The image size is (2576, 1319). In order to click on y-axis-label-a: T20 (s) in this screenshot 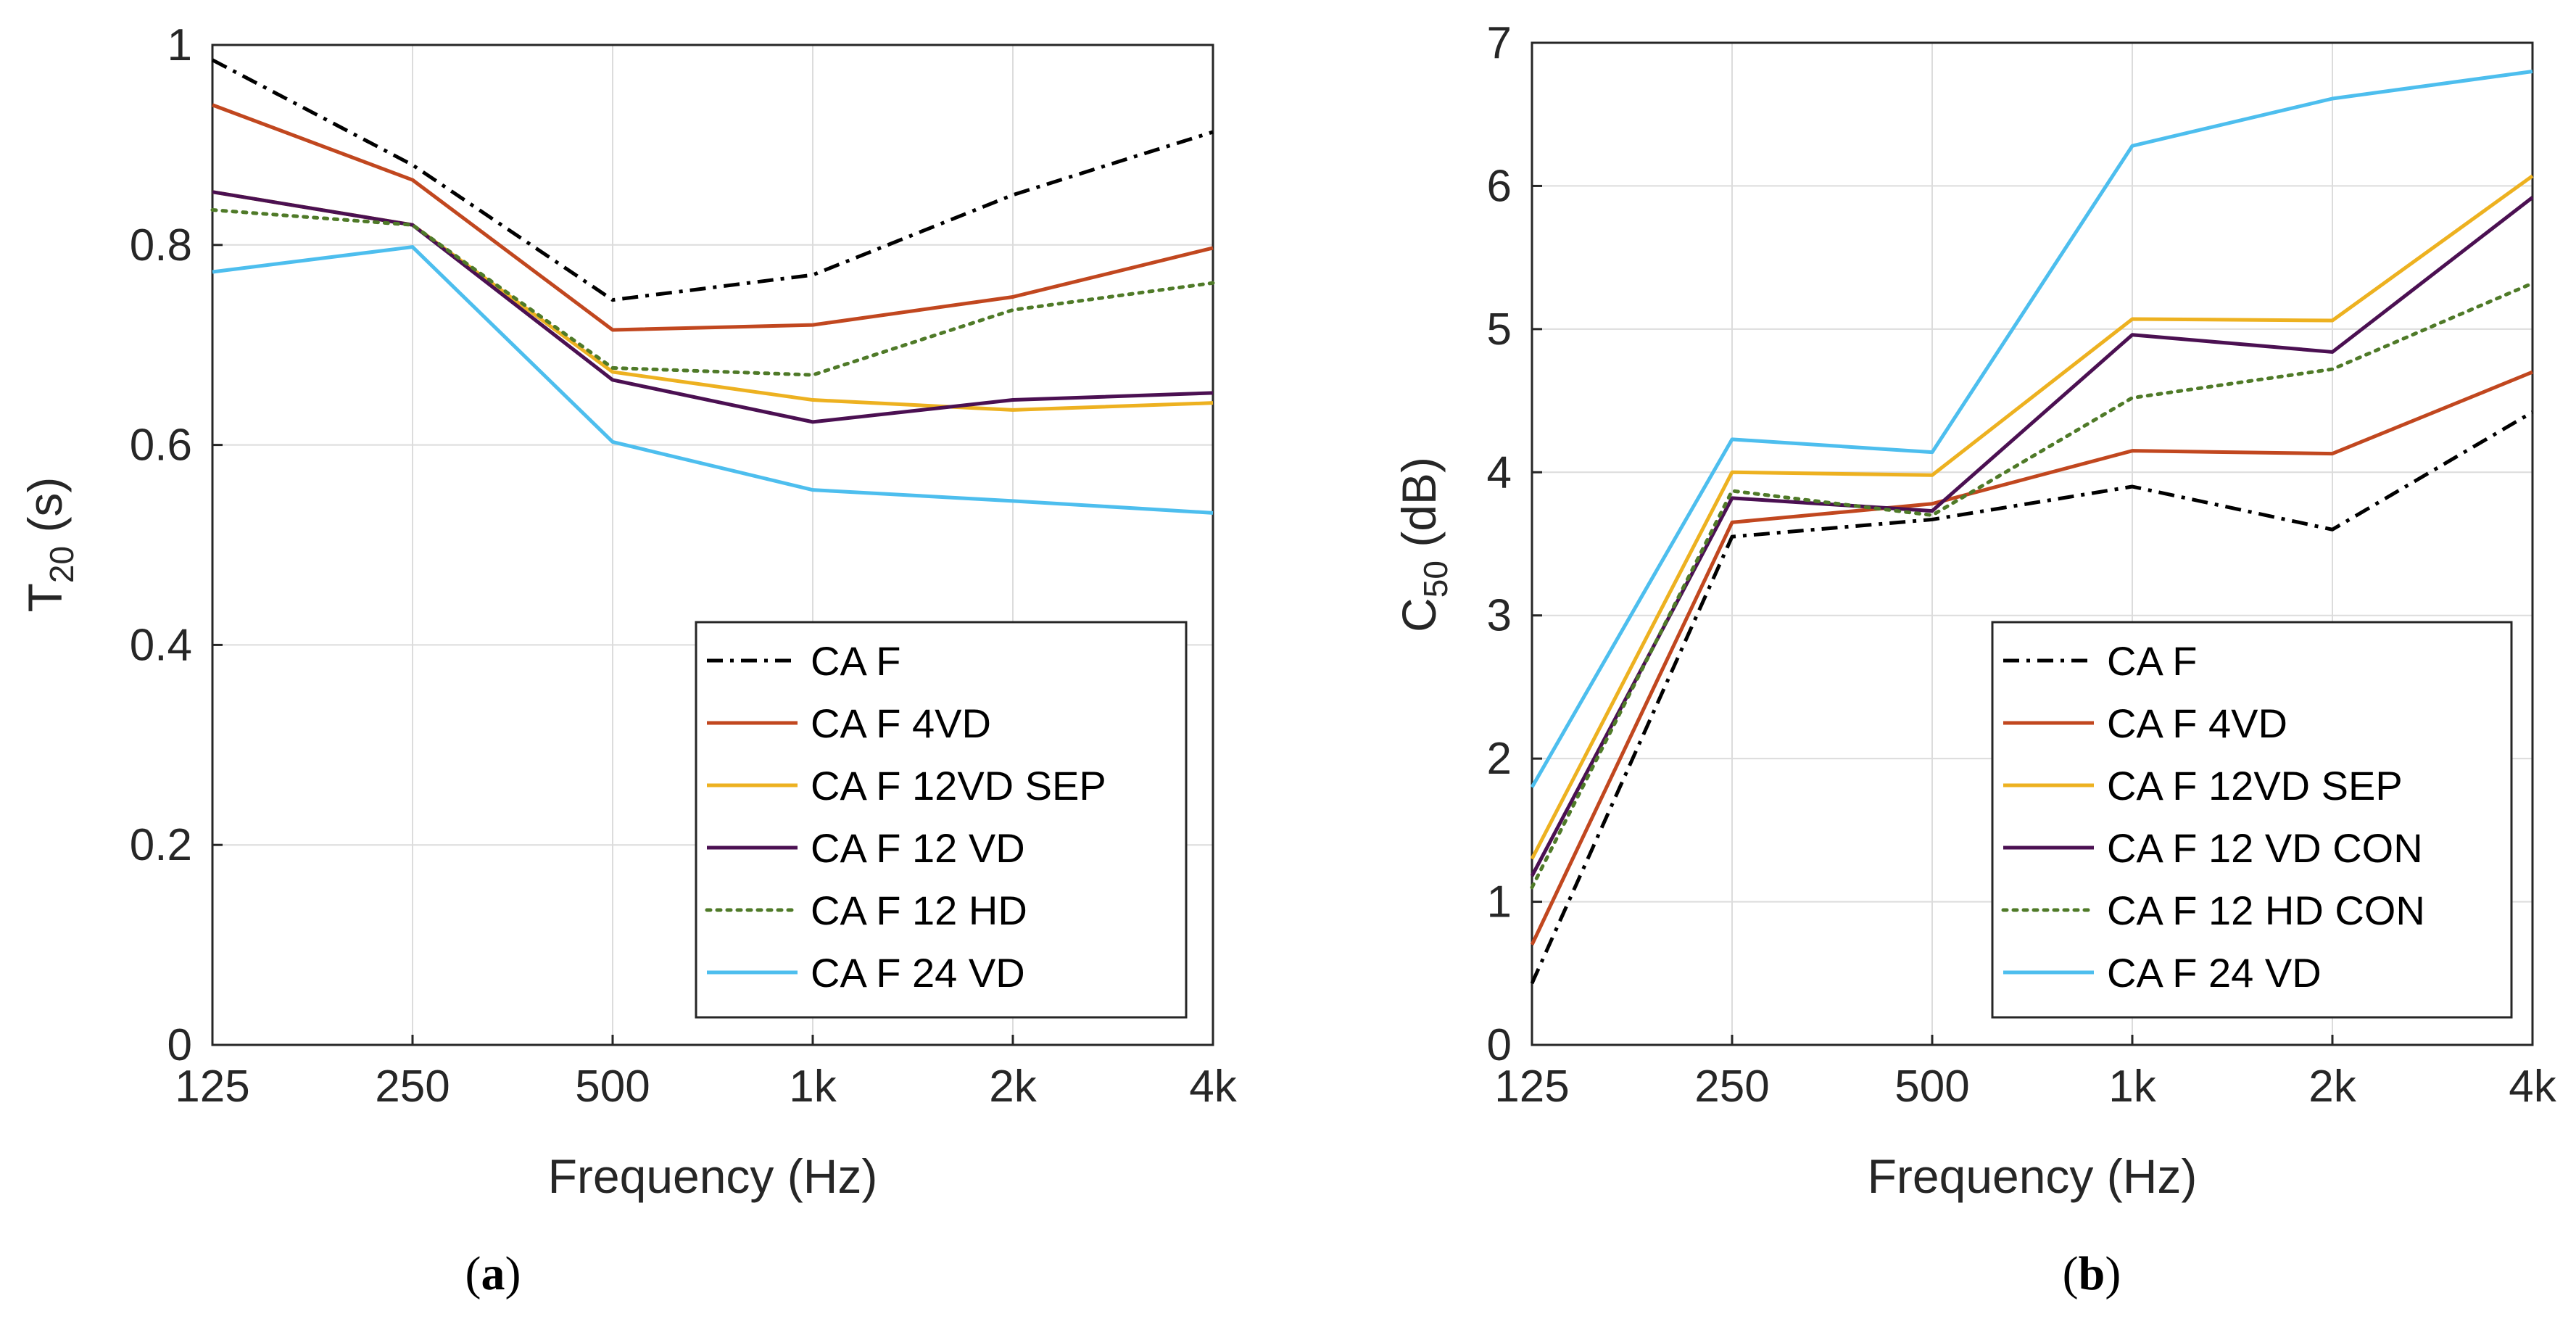, I will do `click(49, 545)`.